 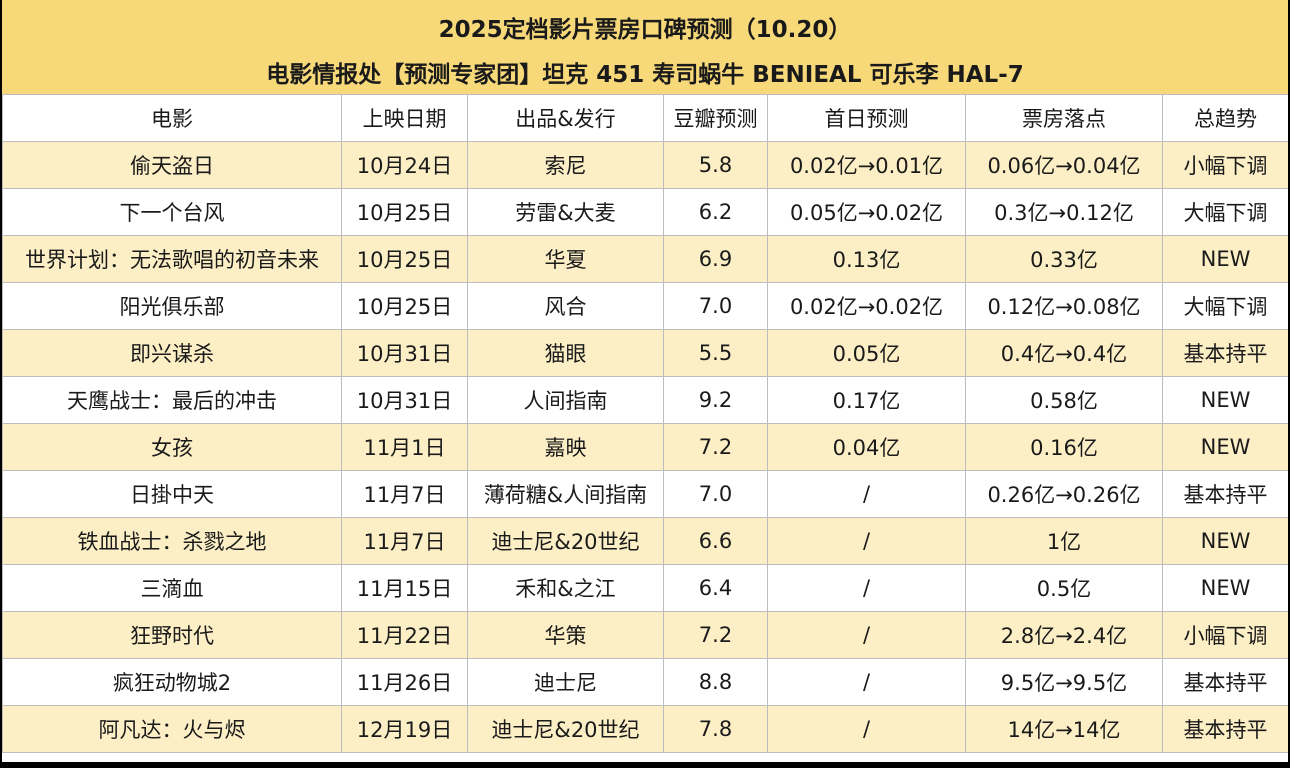 What do you see at coordinates (565, 635) in the screenshot?
I see `distributor-cell: 华策` at bounding box center [565, 635].